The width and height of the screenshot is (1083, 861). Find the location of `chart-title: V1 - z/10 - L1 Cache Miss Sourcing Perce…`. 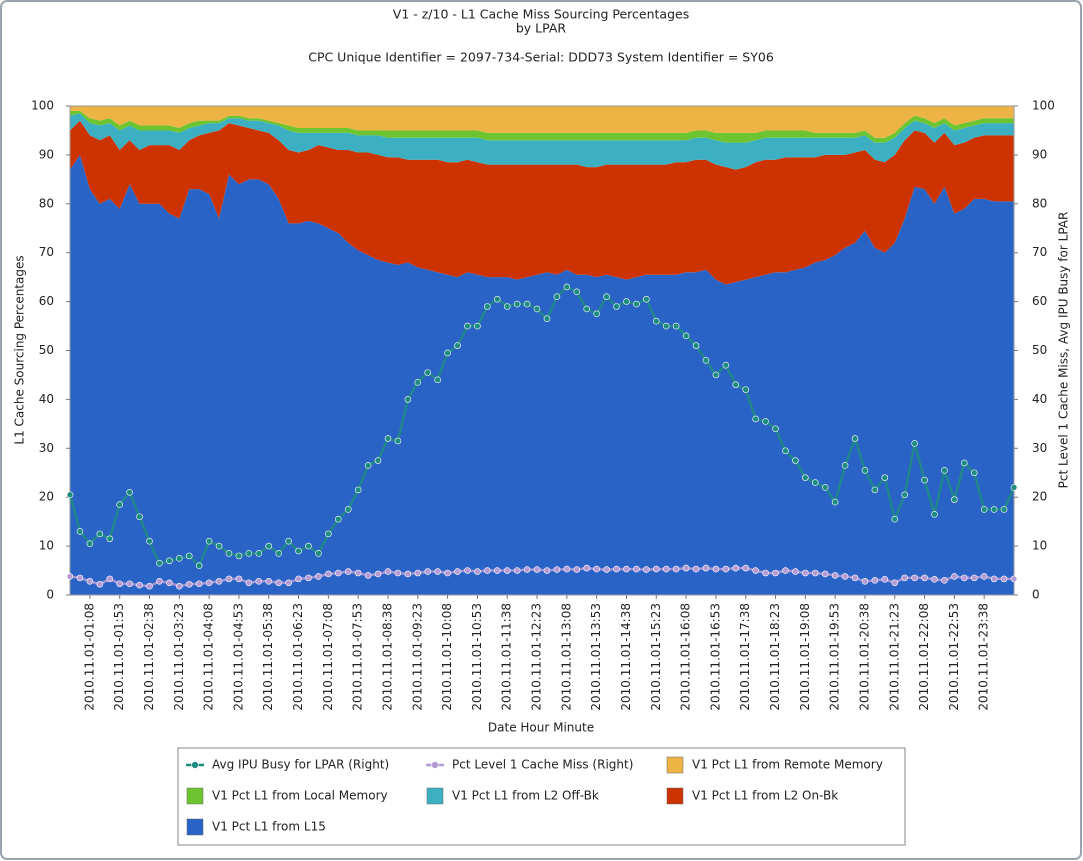

chart-title: V1 - z/10 - L1 Cache Miss Sourcing Perce… is located at coordinates (541, 14).